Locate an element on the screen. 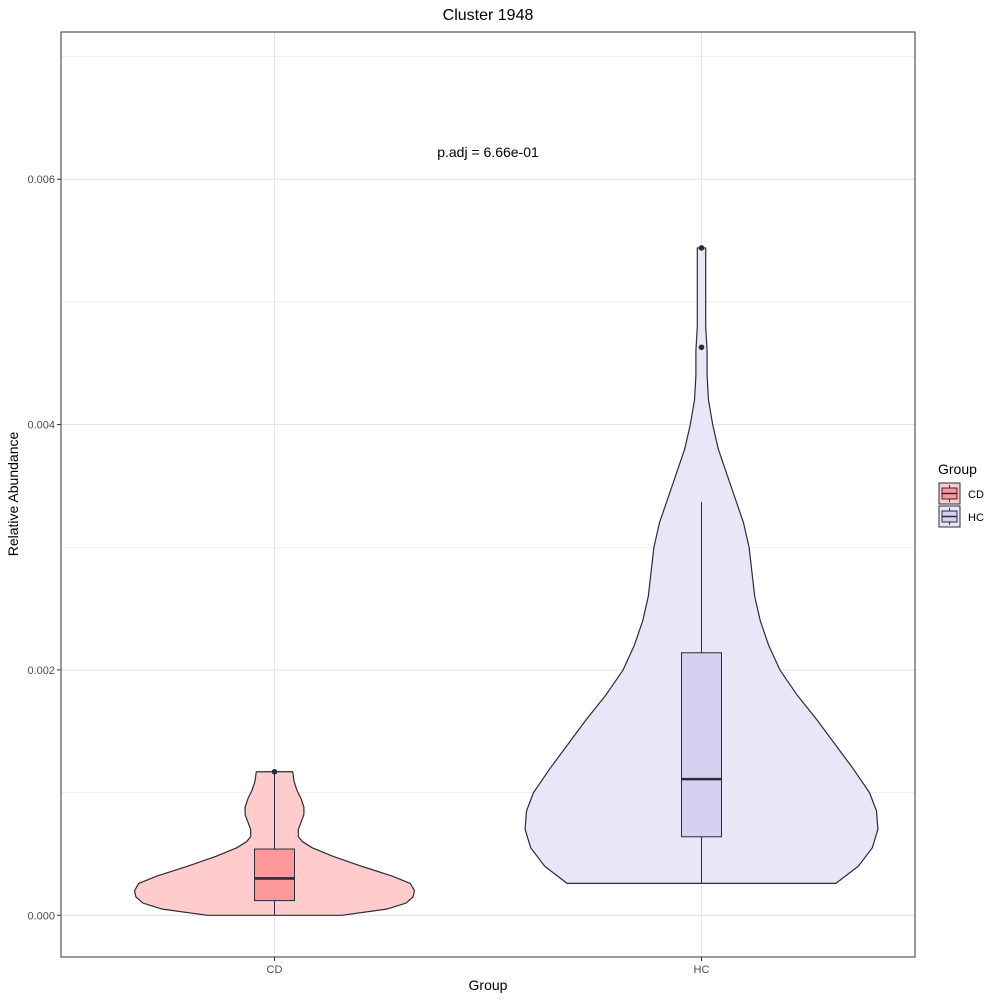  y-tick-label: 0.002 is located at coordinates (41, 671).